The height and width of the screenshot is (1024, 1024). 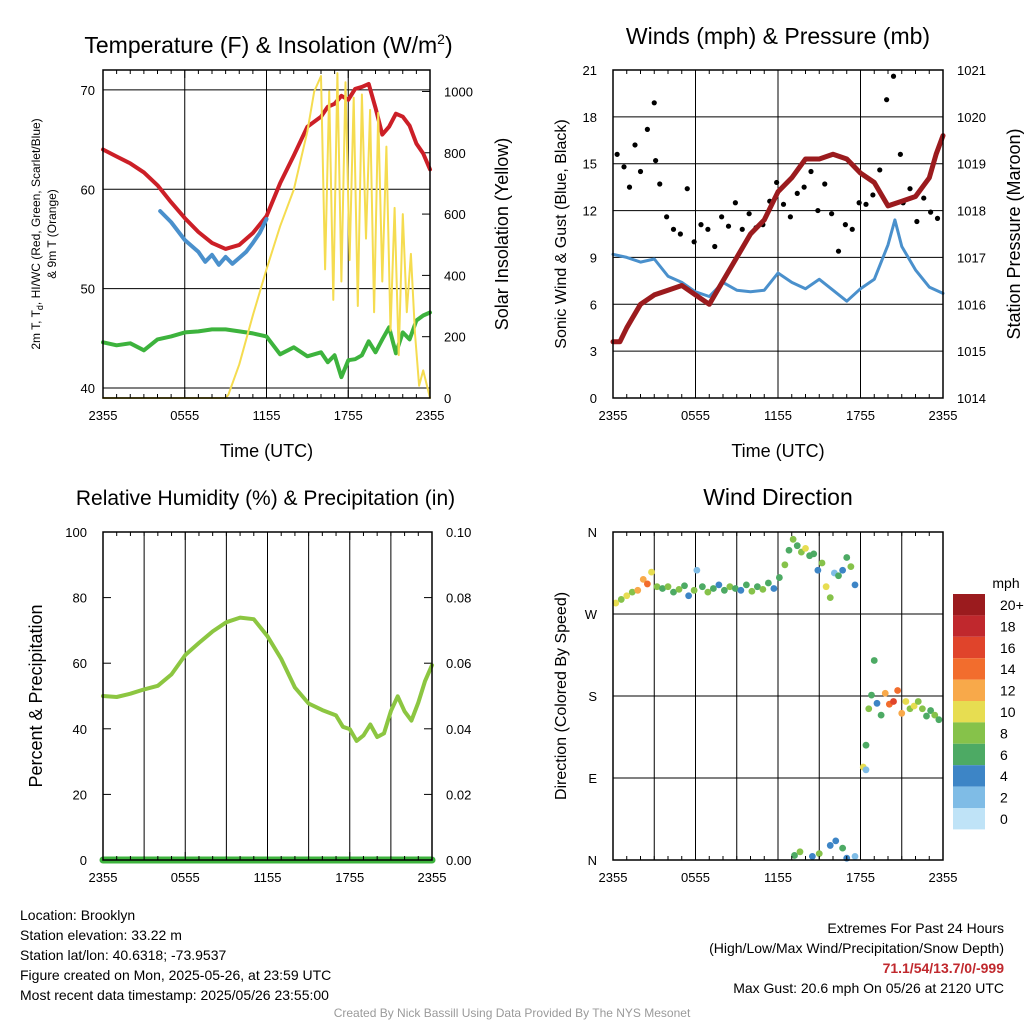 What do you see at coordinates (971, 351) in the screenshot?
I see `y2-tick-label: 1015` at bounding box center [971, 351].